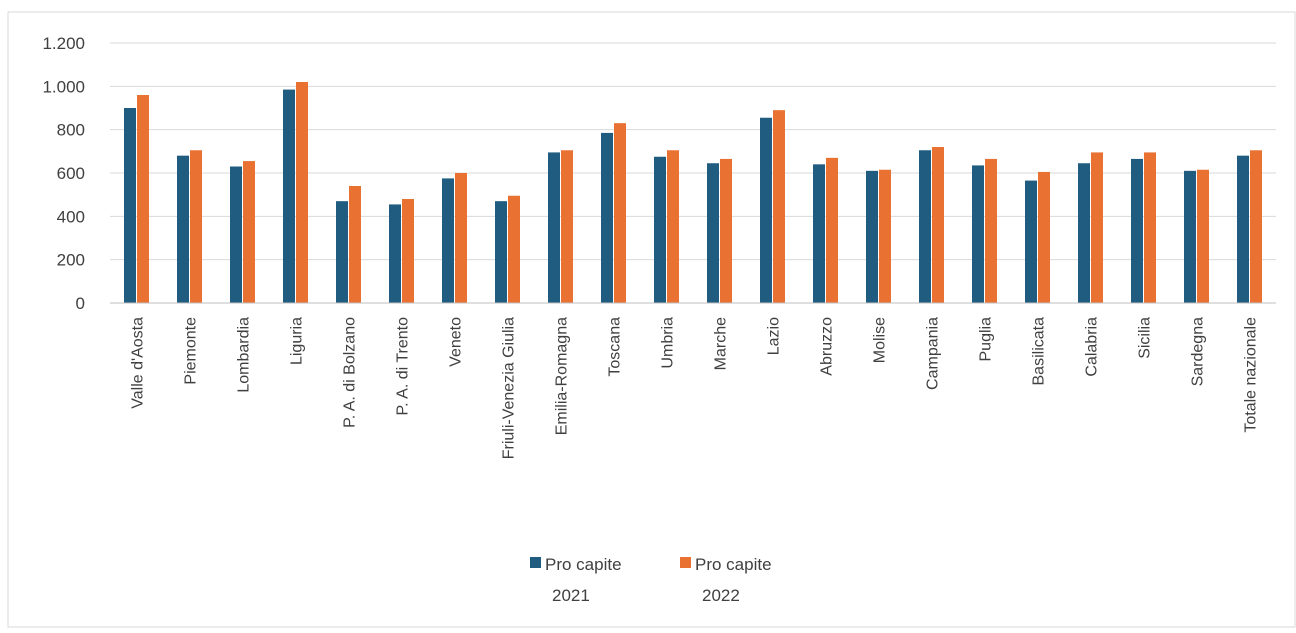 The width and height of the screenshot is (1296, 633). I want to click on y-tick-label: 1.000, so click(63, 86).